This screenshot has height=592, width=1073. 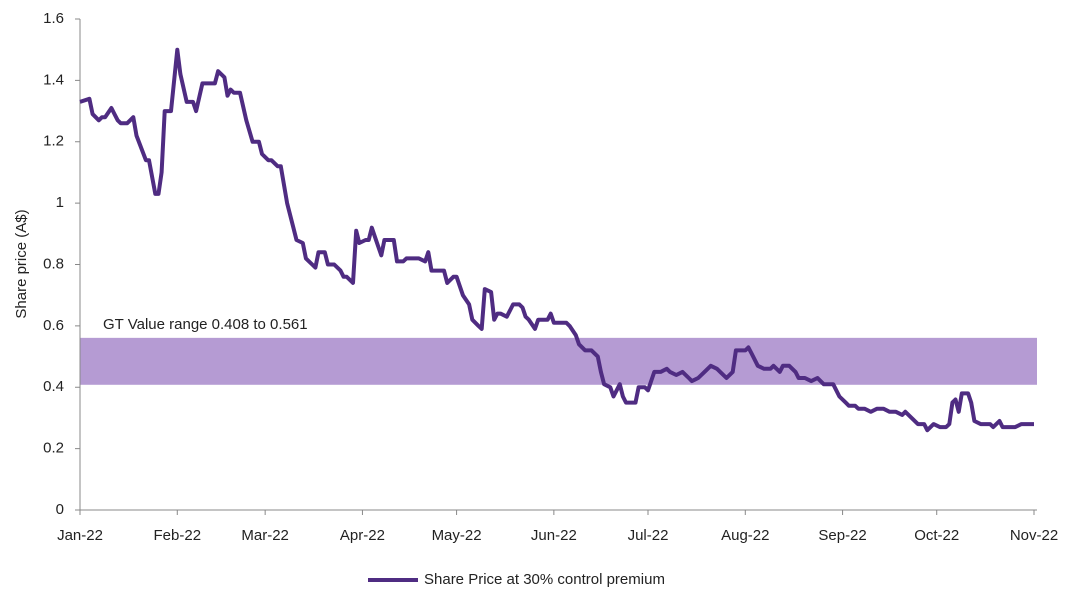 What do you see at coordinates (80, 535) in the screenshot?
I see `x-tick-label: Jan-22` at bounding box center [80, 535].